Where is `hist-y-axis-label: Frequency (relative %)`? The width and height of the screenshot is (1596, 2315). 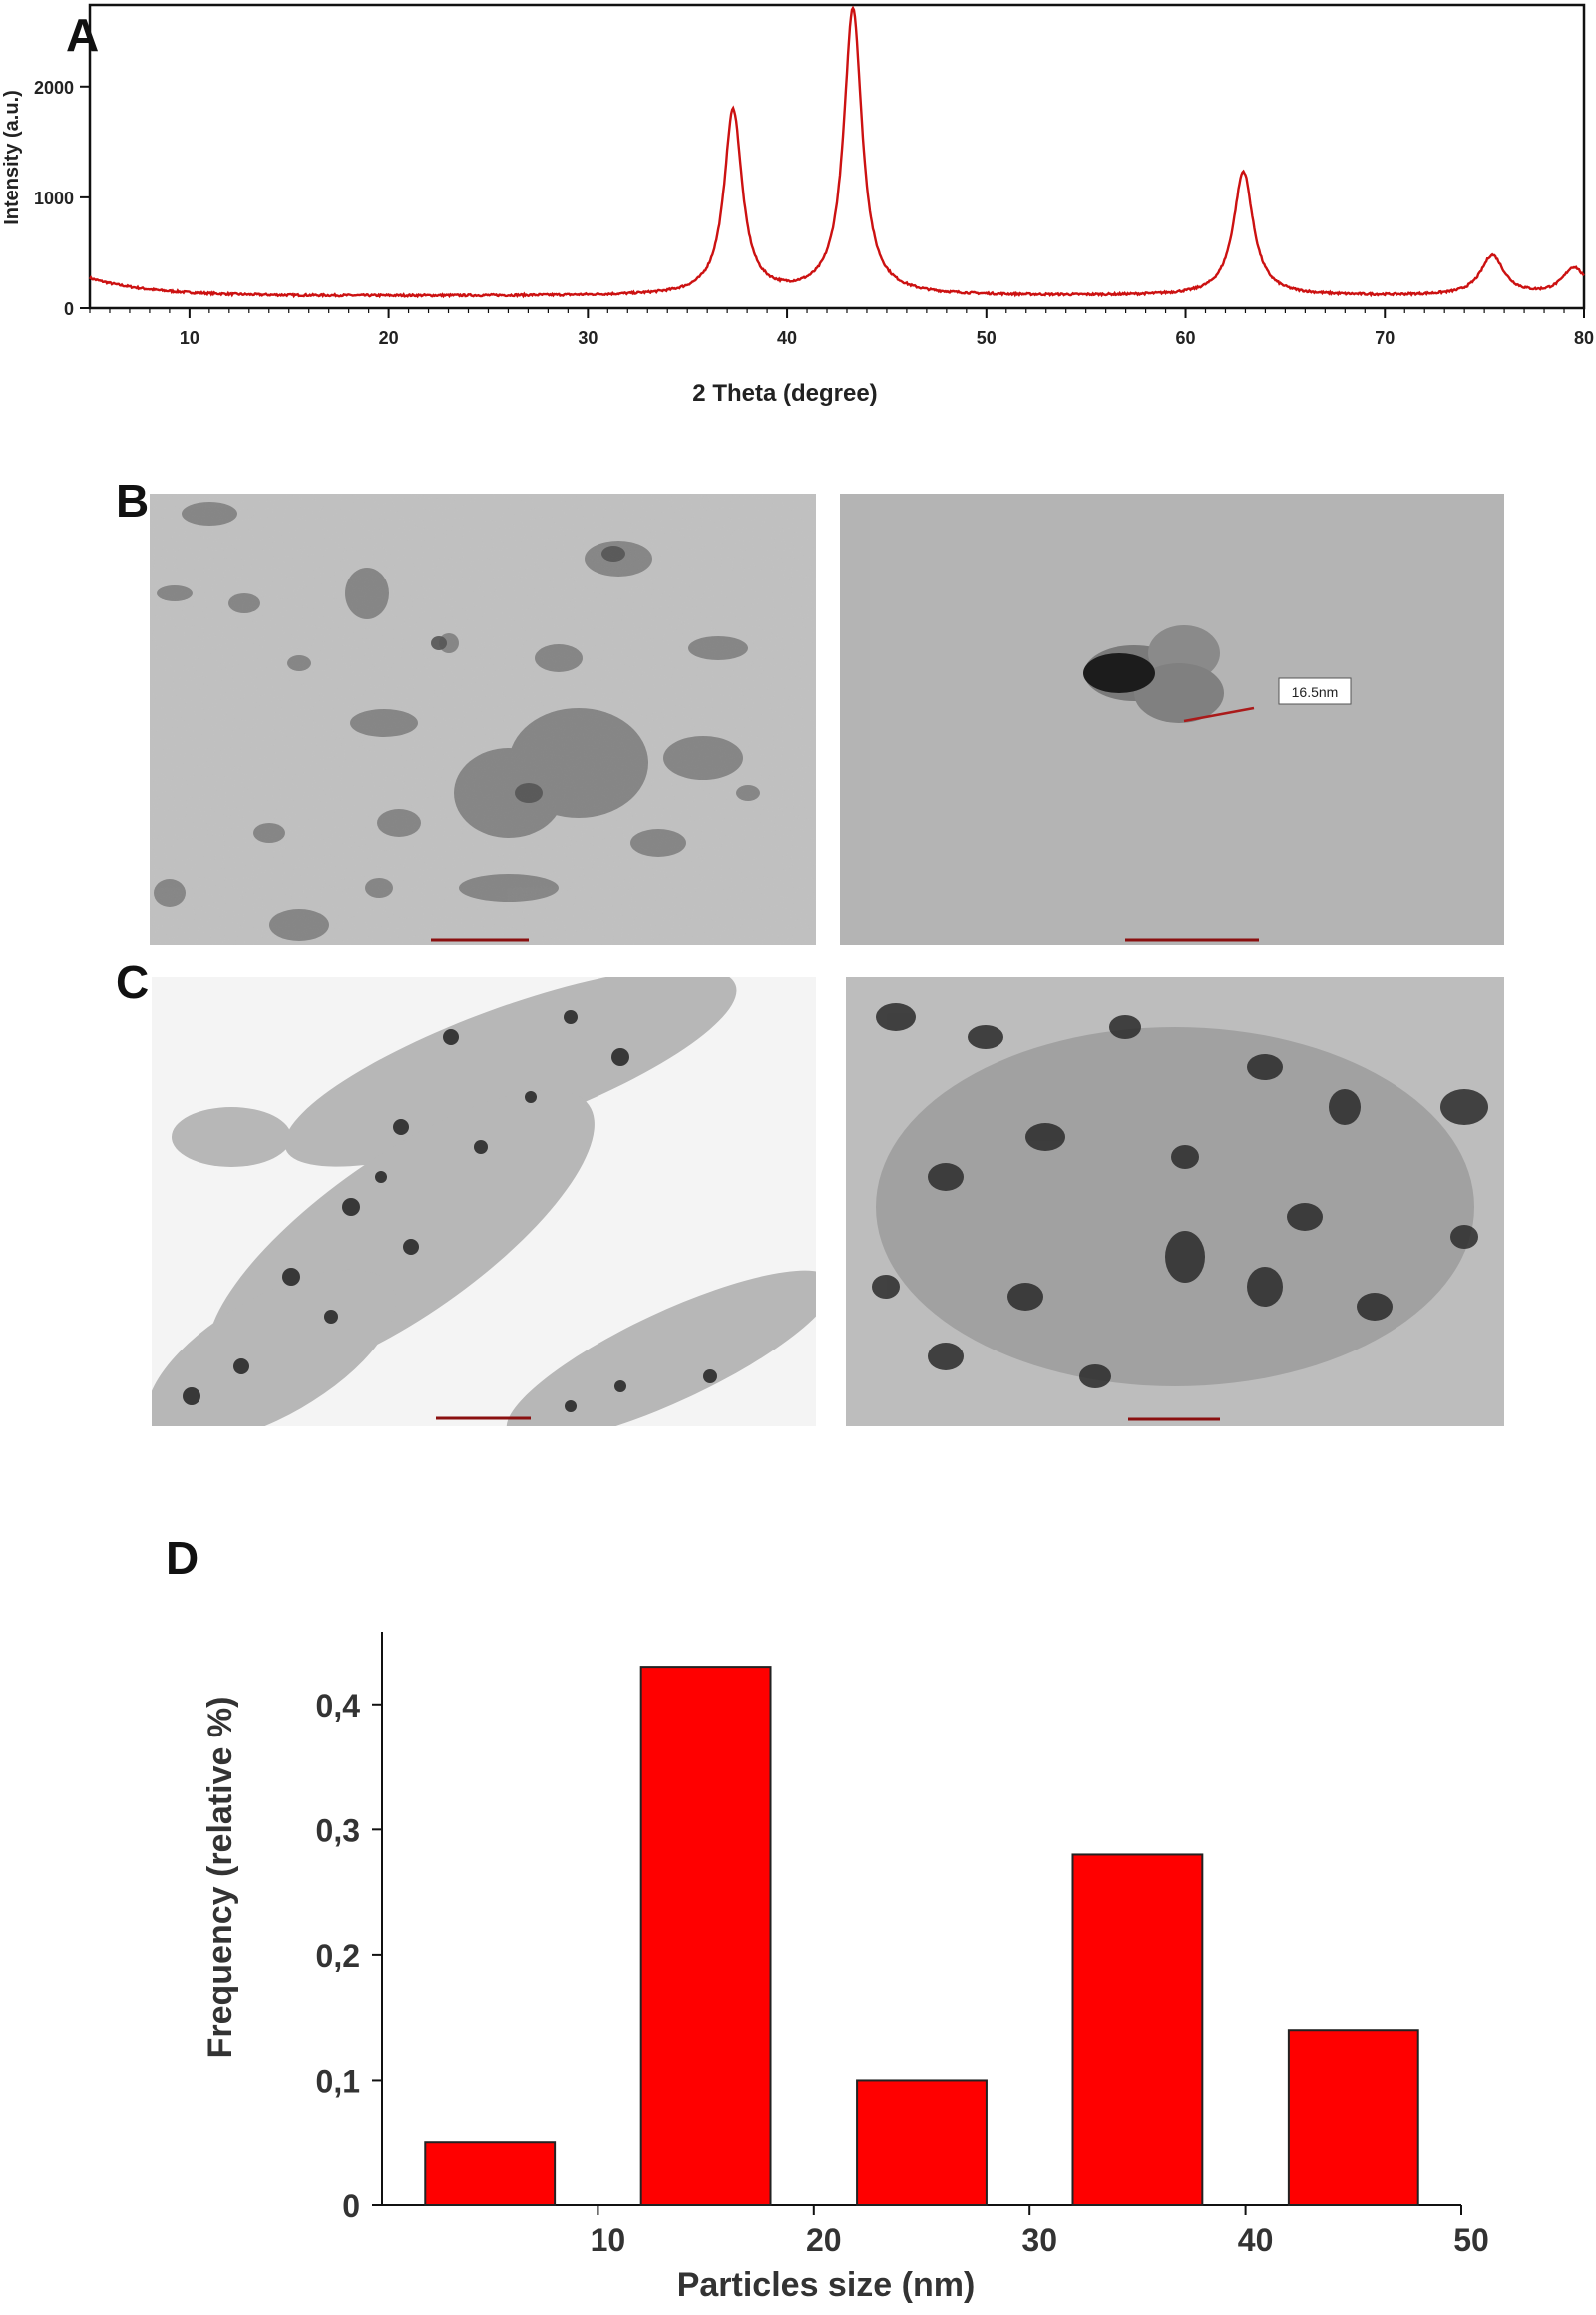 hist-y-axis-label: Frequency (relative %) is located at coordinates (220, 1878).